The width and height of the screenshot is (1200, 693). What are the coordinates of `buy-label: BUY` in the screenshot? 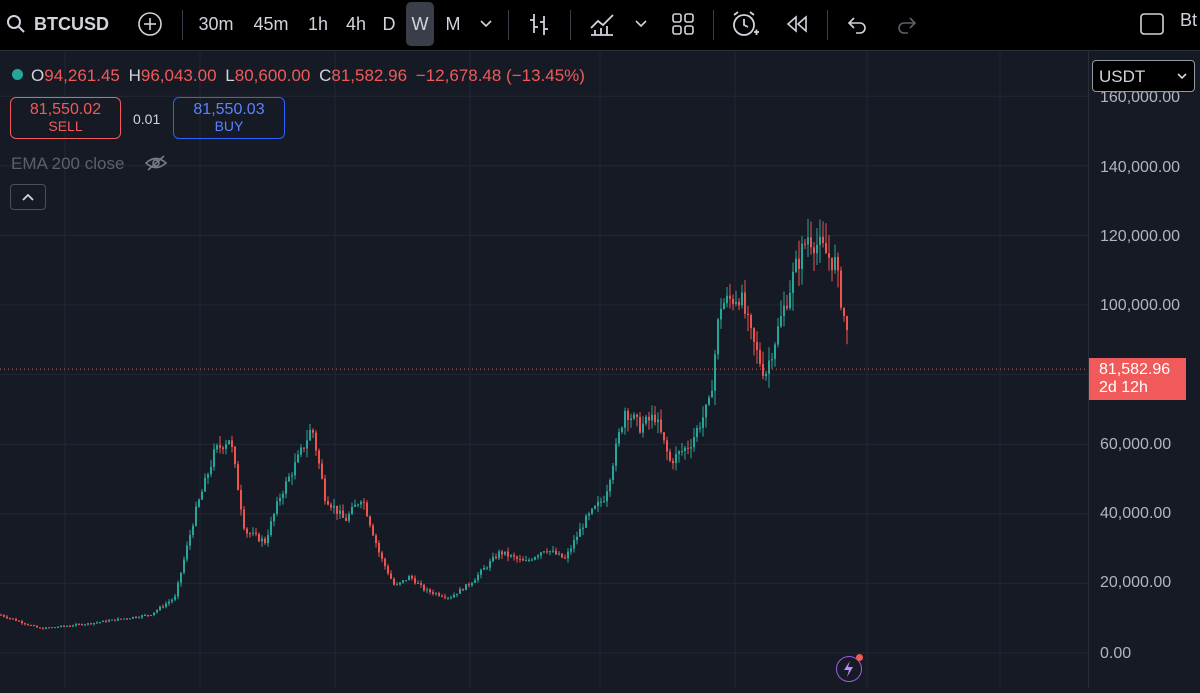 It's located at (229, 126).